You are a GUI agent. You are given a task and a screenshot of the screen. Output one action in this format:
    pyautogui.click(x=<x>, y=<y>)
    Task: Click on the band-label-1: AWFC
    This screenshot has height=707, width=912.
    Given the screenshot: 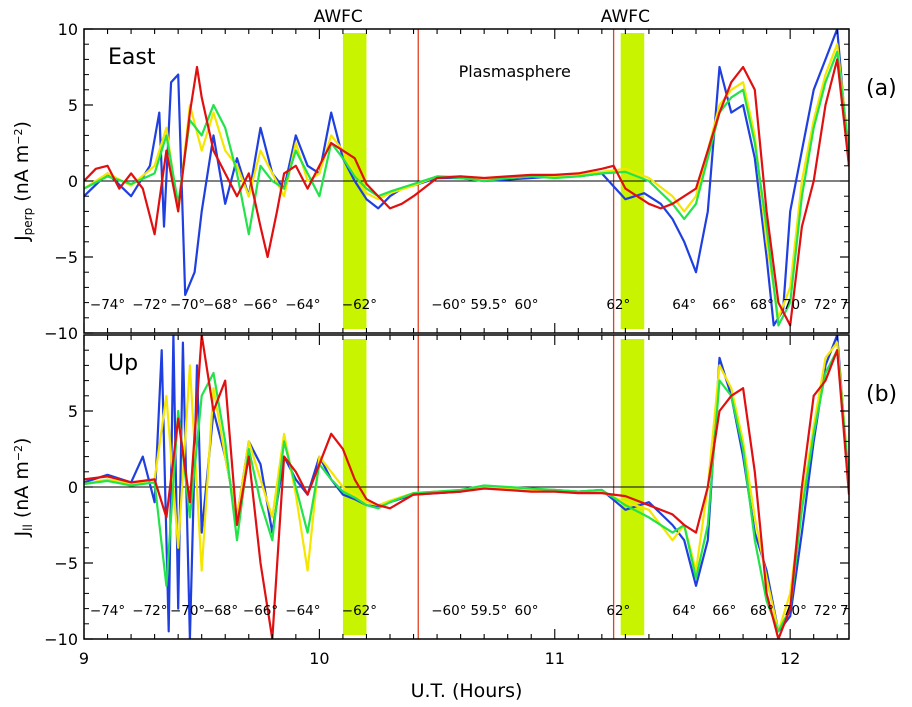 What is the action you would take?
    pyautogui.click(x=338, y=17)
    